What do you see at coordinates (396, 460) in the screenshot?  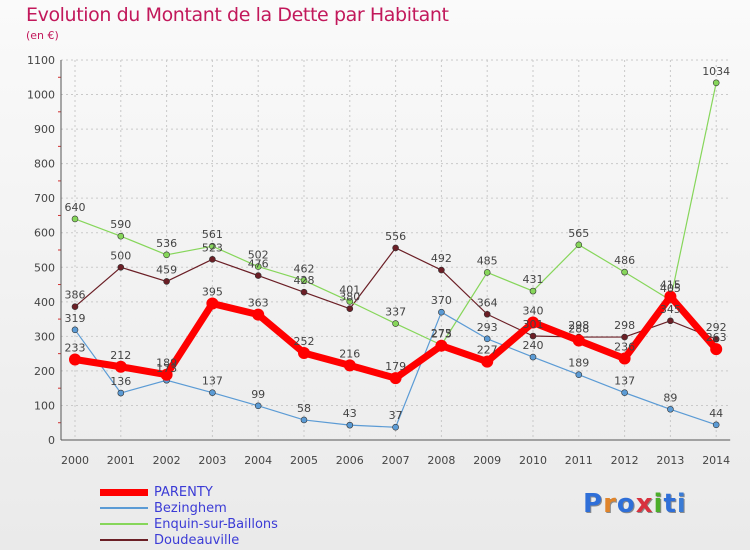 I see `x-tick-label: 2007` at bounding box center [396, 460].